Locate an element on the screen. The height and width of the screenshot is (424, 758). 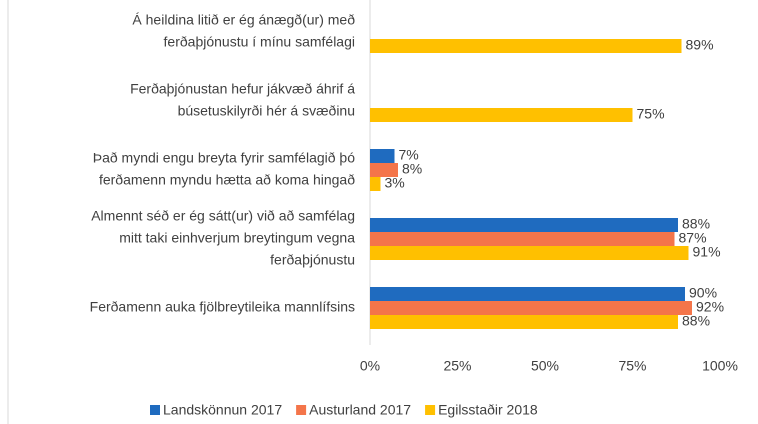
value-label: 91% is located at coordinates (707, 252).